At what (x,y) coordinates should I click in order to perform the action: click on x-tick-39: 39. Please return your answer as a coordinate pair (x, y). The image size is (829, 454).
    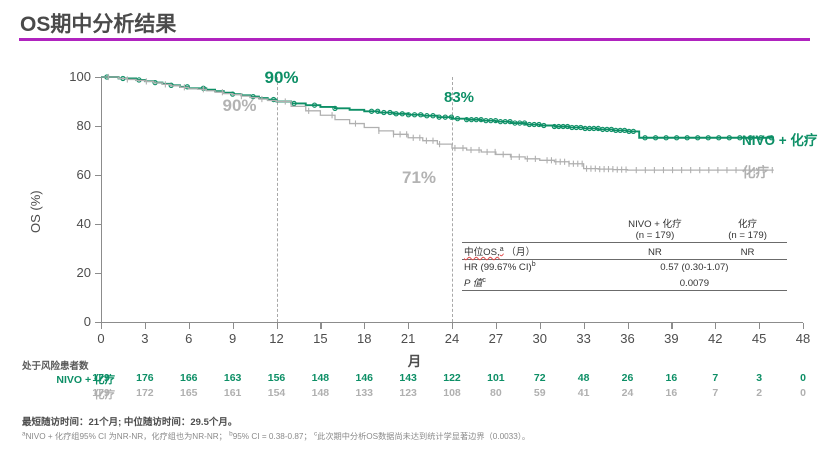
    Looking at the image, I should click on (671, 338).